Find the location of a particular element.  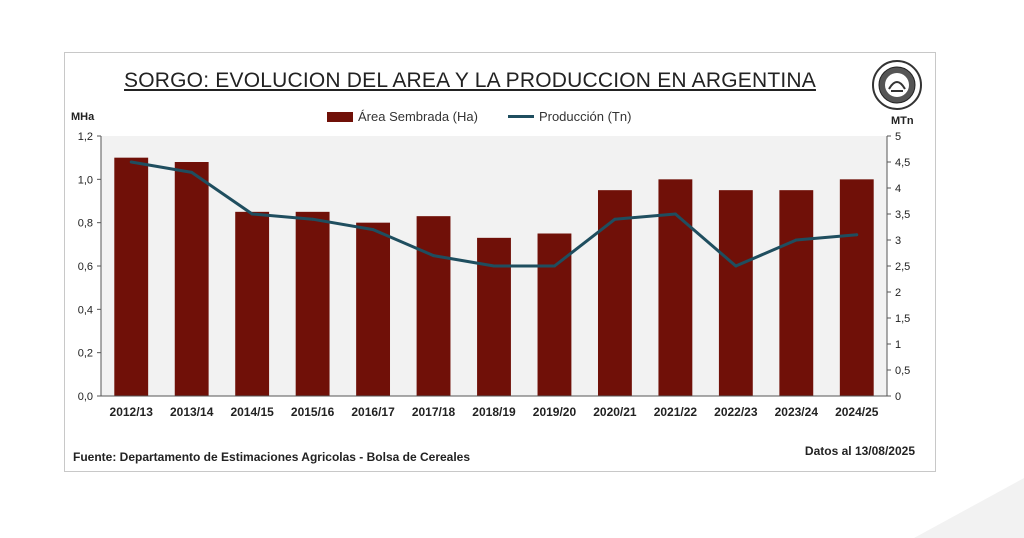

production-point-2015/16 is located at coordinates (313, 219).